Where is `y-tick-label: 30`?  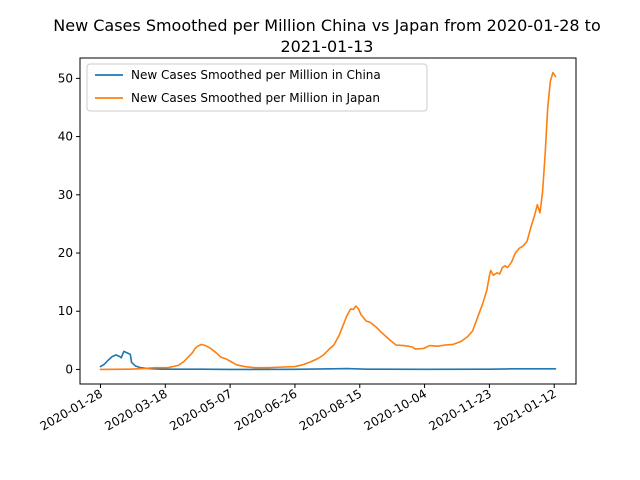
y-tick-label: 30 is located at coordinates (65, 195).